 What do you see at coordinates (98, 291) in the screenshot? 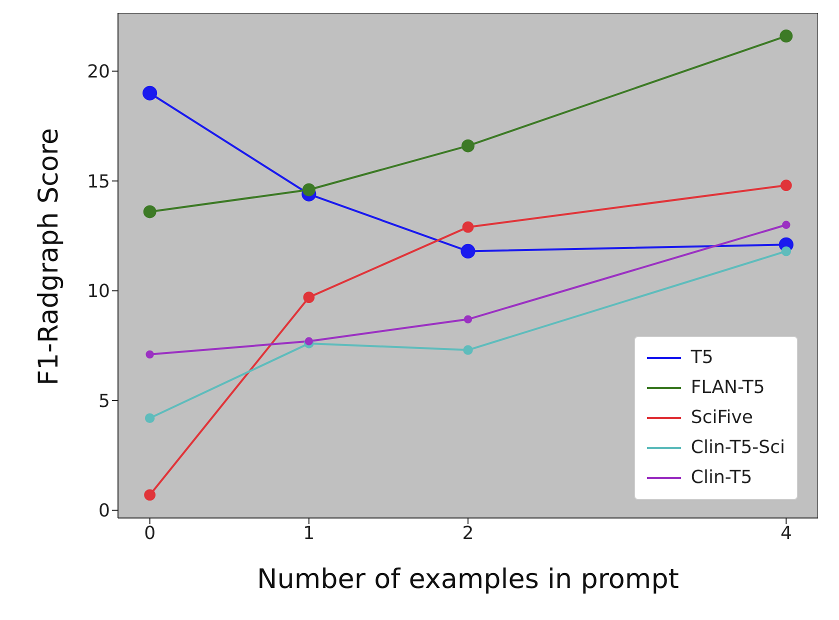
I see `y-tick-label: 10` at bounding box center [98, 291].